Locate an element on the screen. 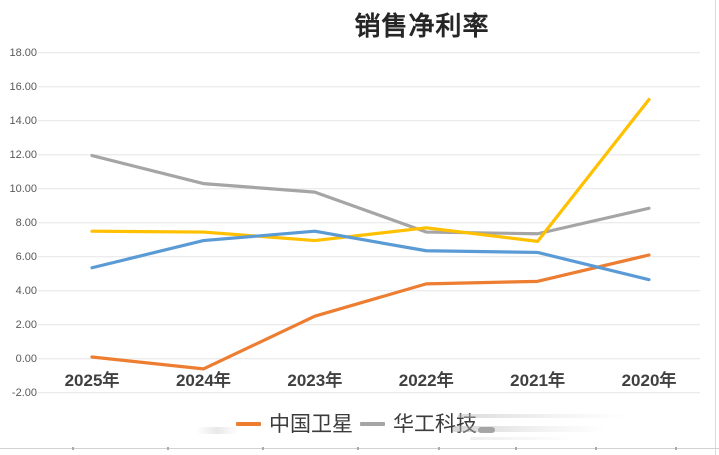 This screenshot has height=455, width=719. y-axis-tick-label: 10.00 is located at coordinates (23, 188).